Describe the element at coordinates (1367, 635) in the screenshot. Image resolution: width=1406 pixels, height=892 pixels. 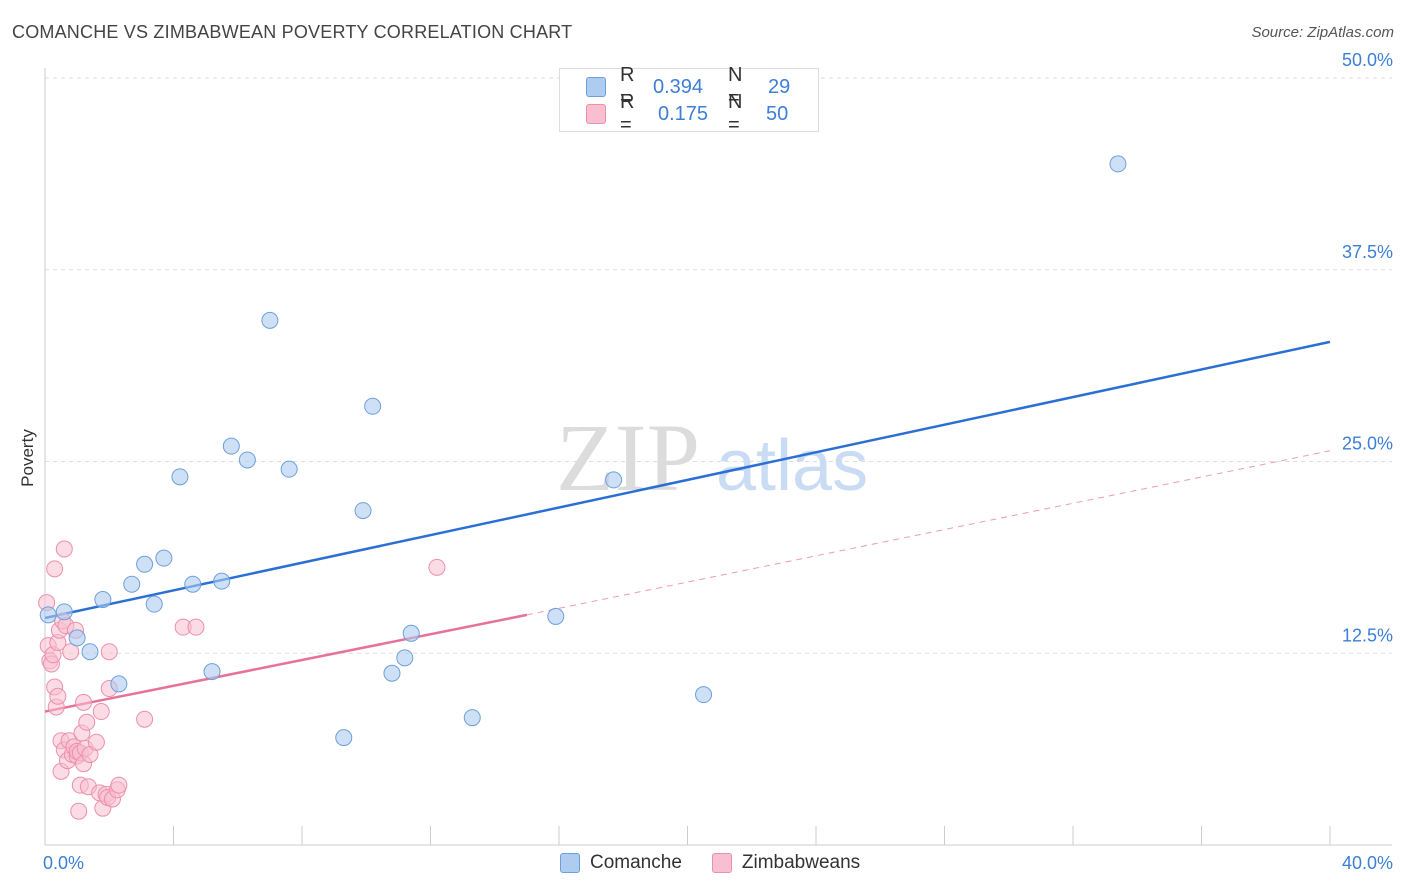
I see `y-tick-label: 12.5%` at that location.